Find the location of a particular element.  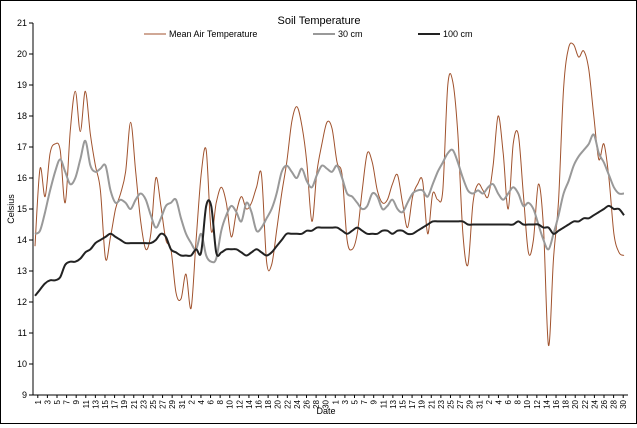

y-tick-label: 19 is located at coordinates (22, 85).